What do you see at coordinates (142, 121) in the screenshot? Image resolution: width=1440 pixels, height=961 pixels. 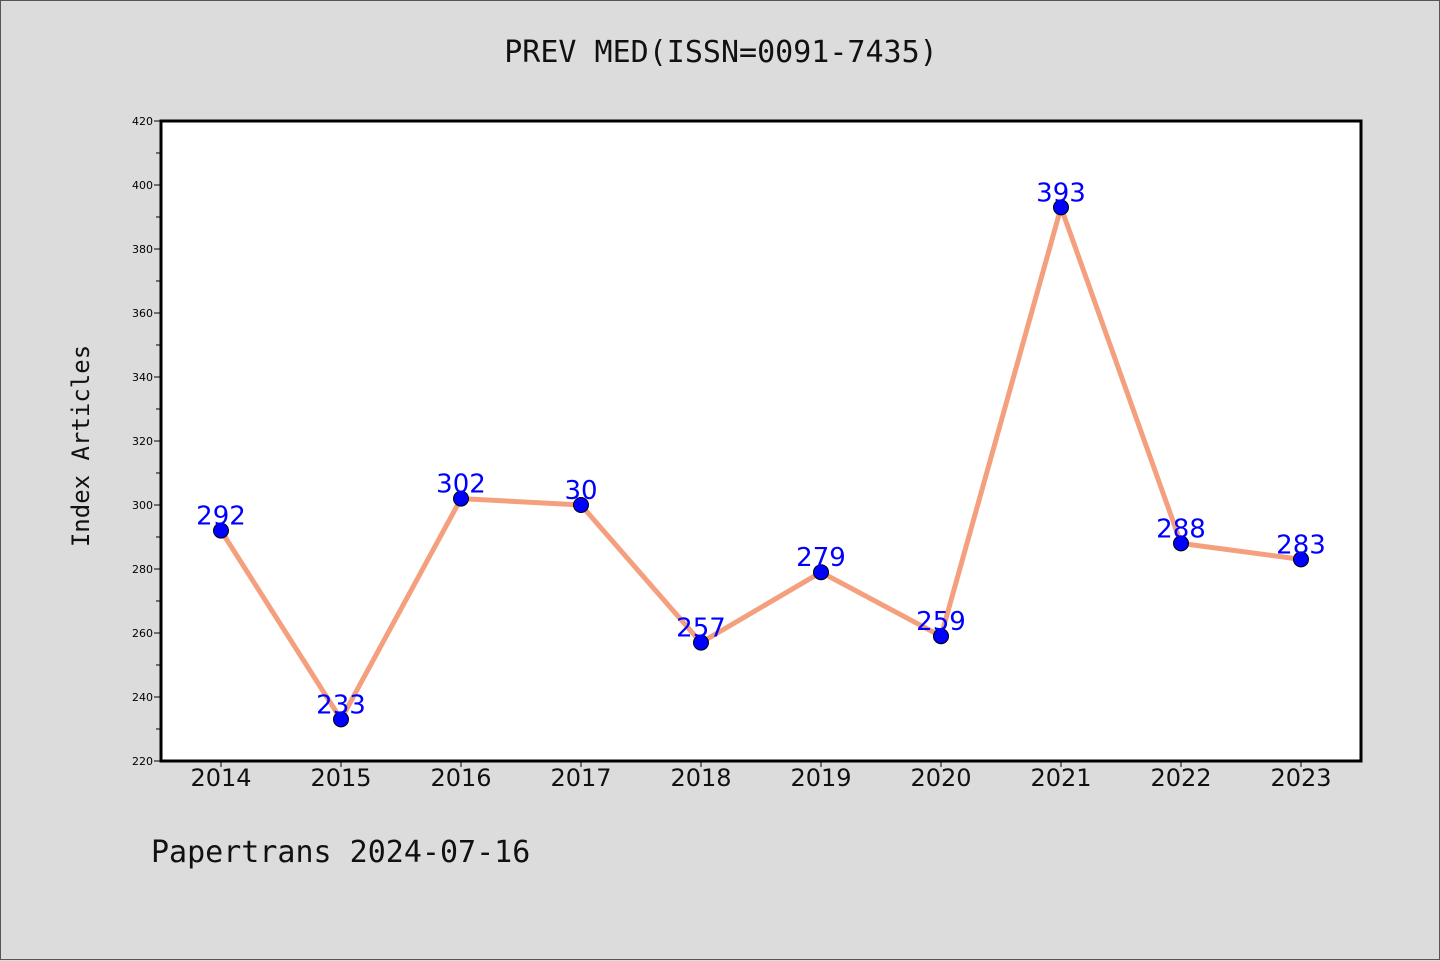 I see `y-tick-label: 420` at bounding box center [142, 121].